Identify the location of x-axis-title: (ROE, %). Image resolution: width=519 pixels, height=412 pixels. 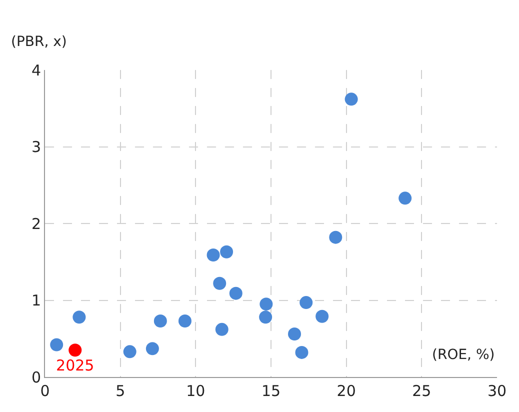
(463, 355).